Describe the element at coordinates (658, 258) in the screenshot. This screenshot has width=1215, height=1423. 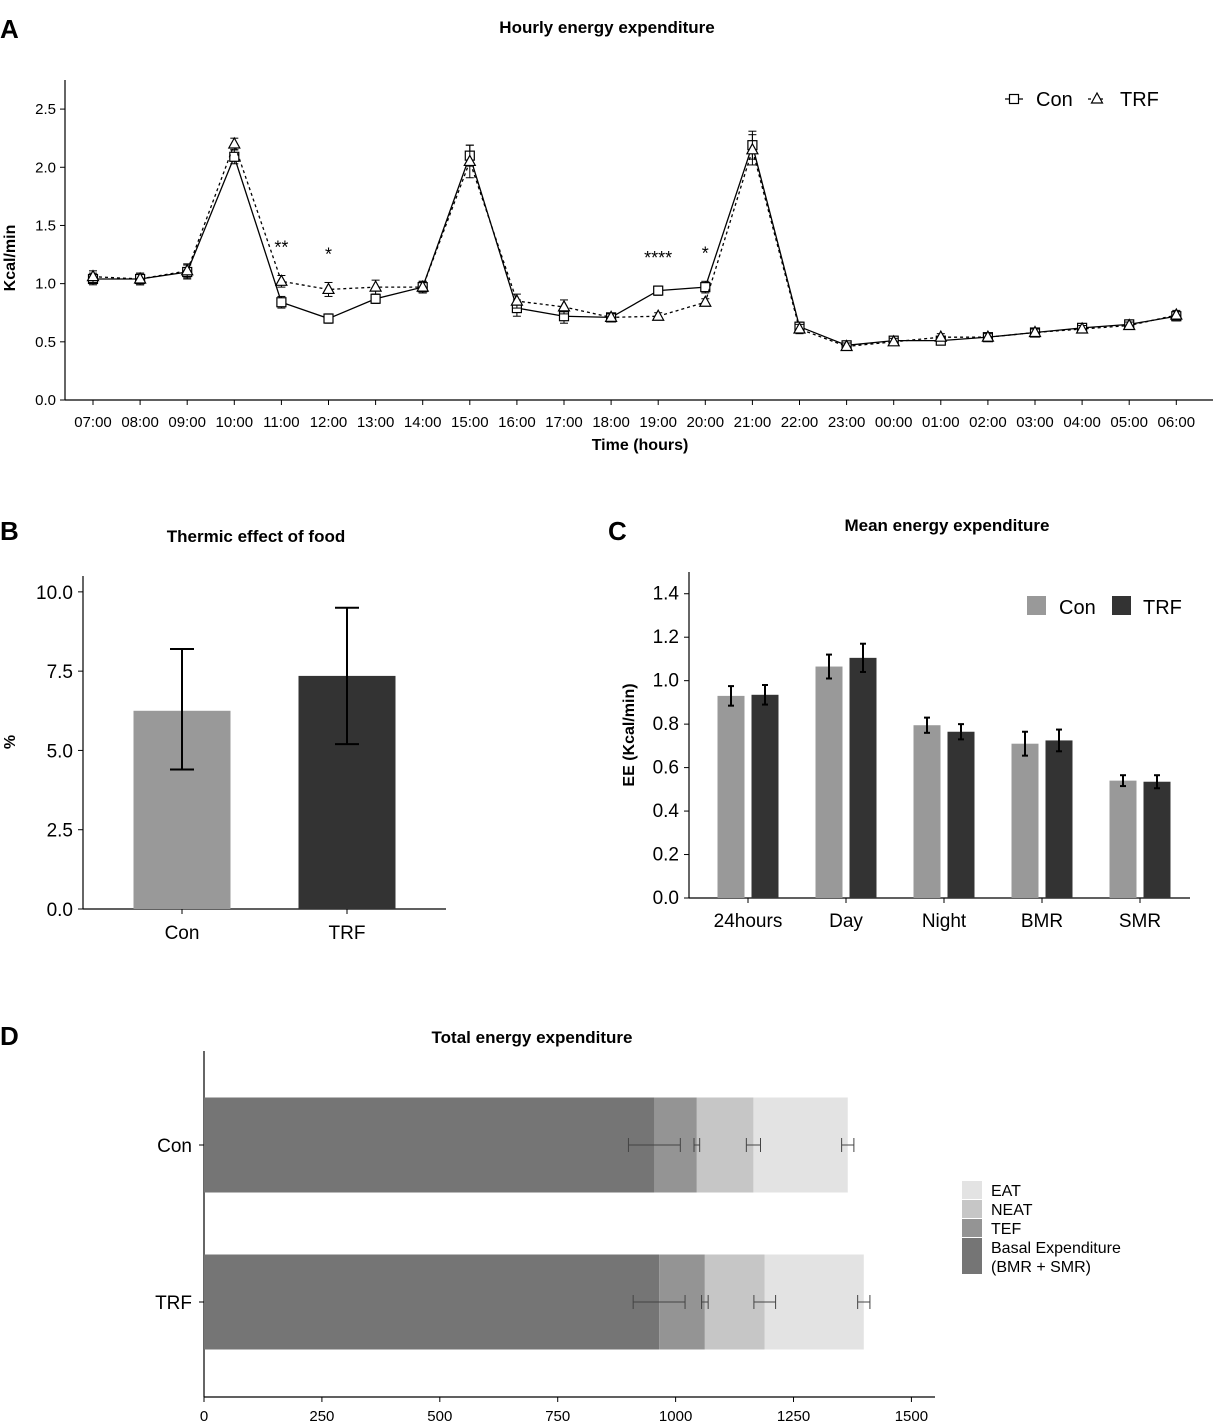
I see `panel-a-significance-marker: ****` at that location.